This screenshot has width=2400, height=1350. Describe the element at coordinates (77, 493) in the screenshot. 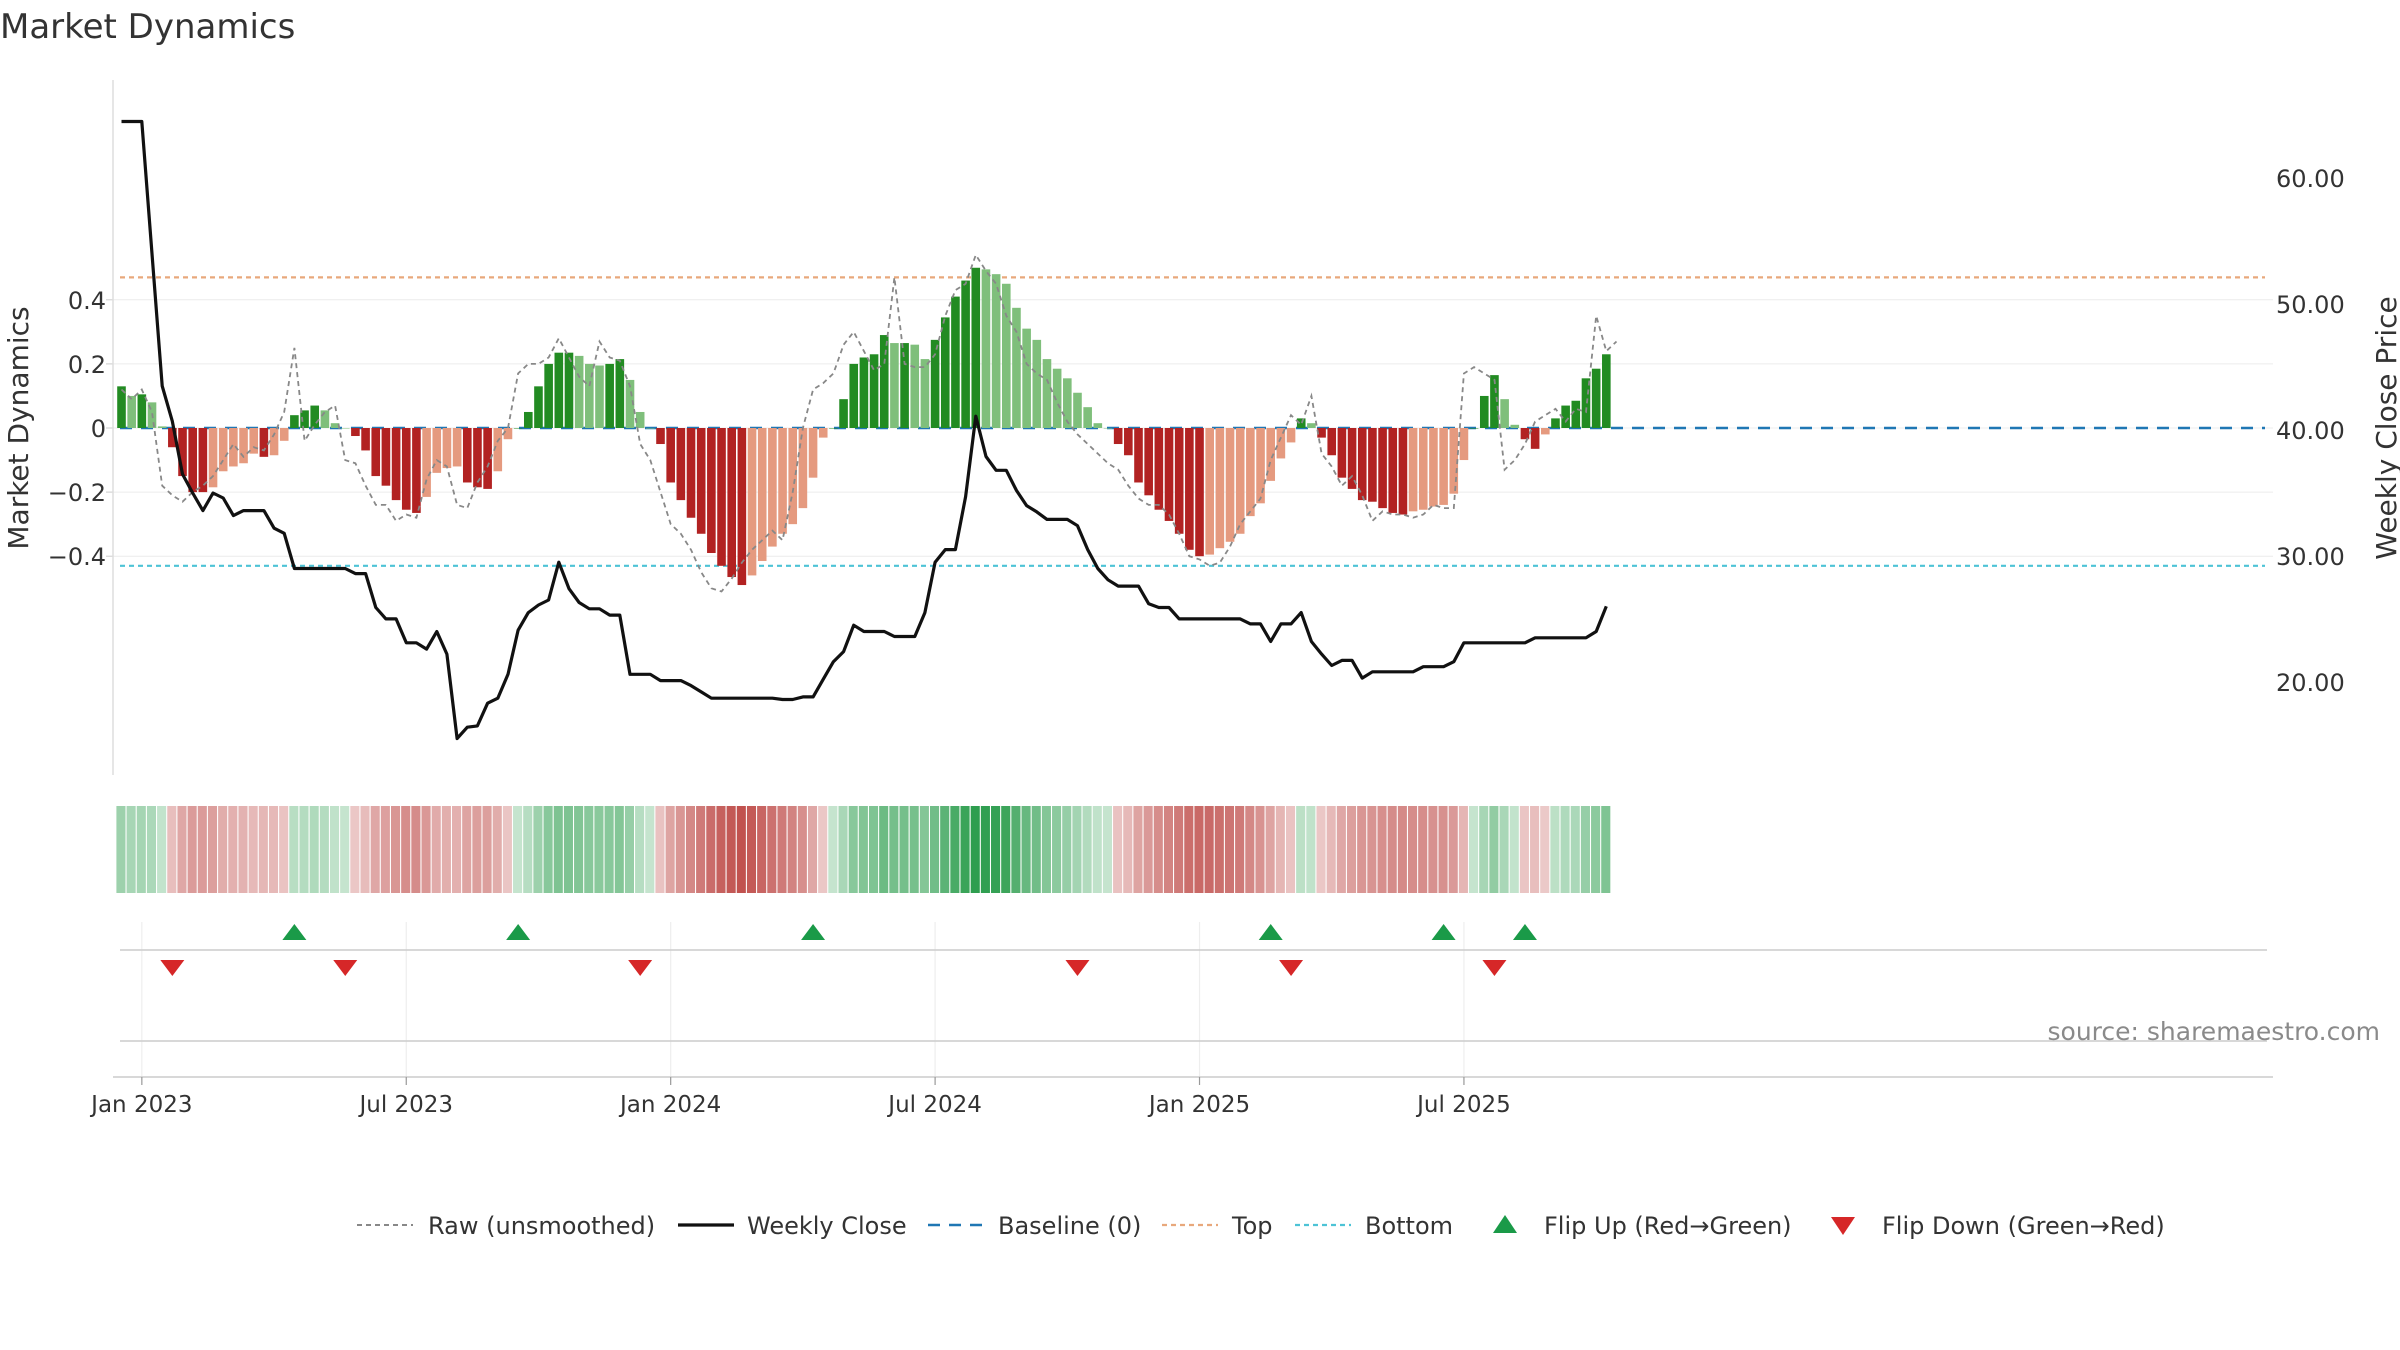

I see `y-left-tick-label: −0.2` at that location.